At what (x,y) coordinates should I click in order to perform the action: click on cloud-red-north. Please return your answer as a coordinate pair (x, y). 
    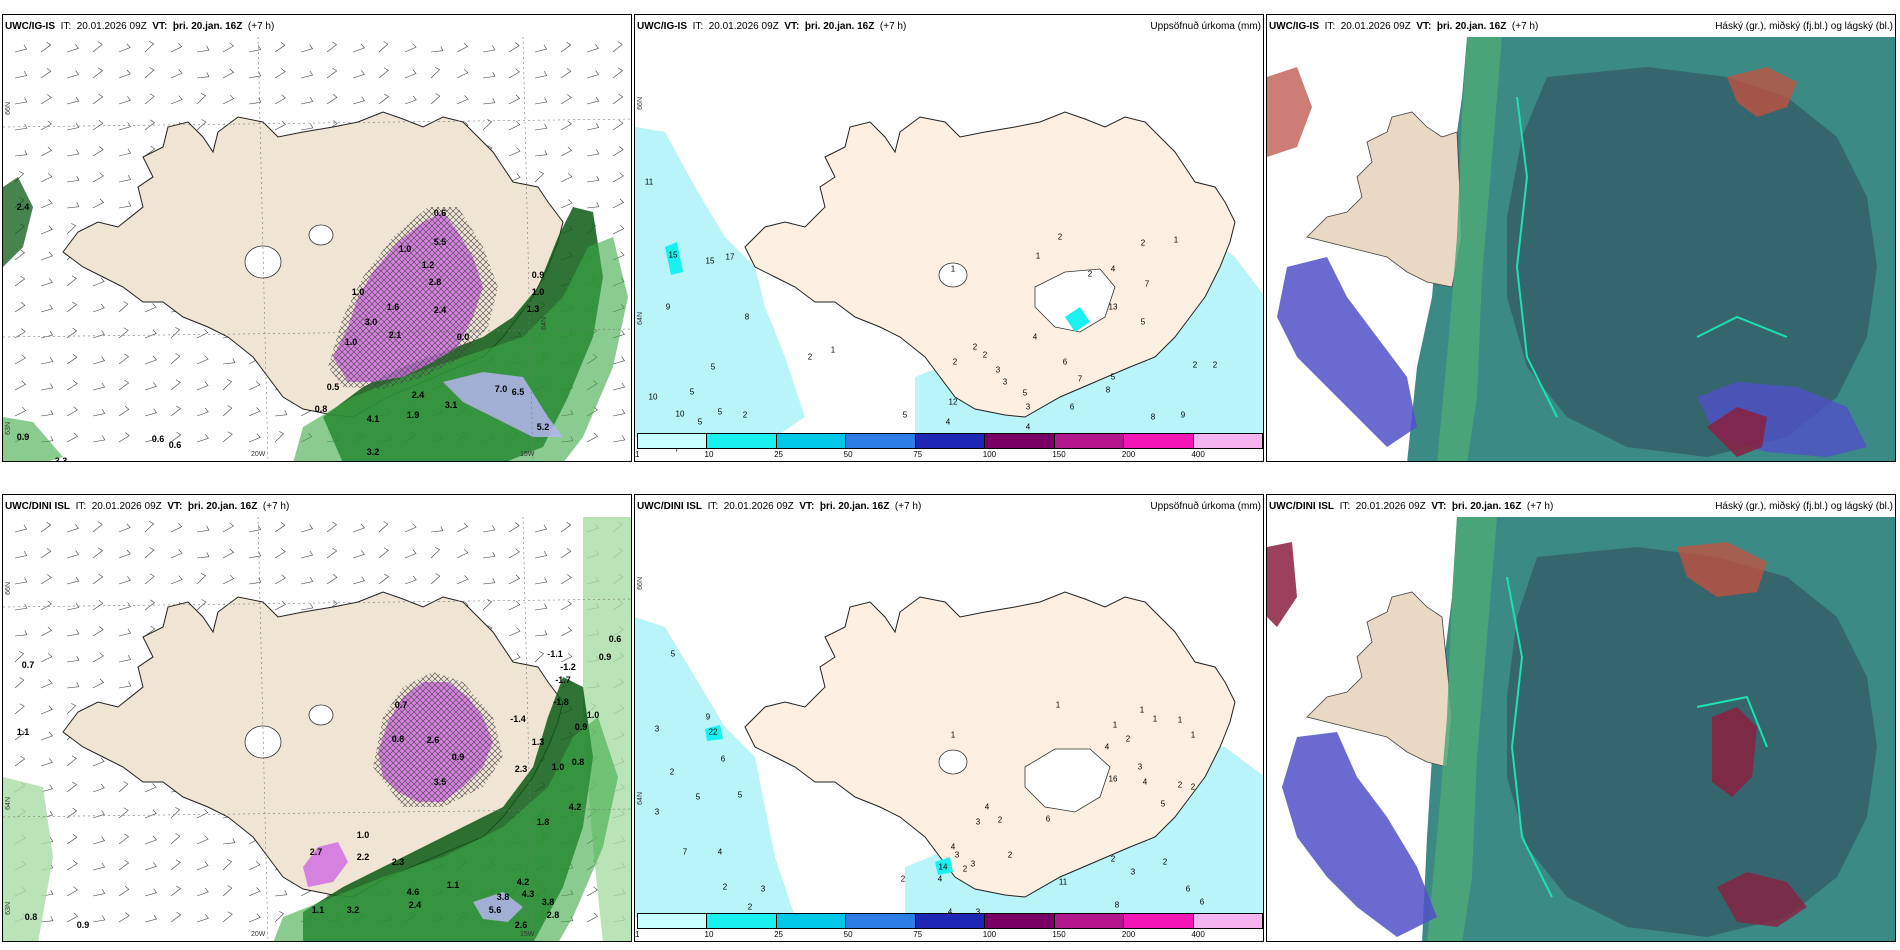
    Looking at the image, I should click on (1722, 569).